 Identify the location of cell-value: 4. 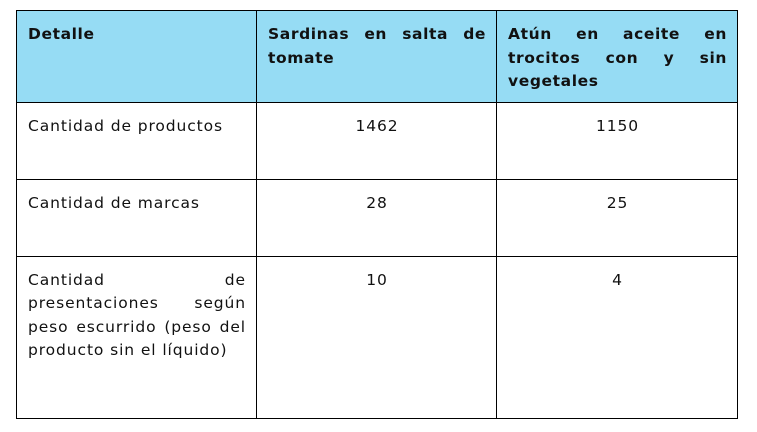
(617, 337).